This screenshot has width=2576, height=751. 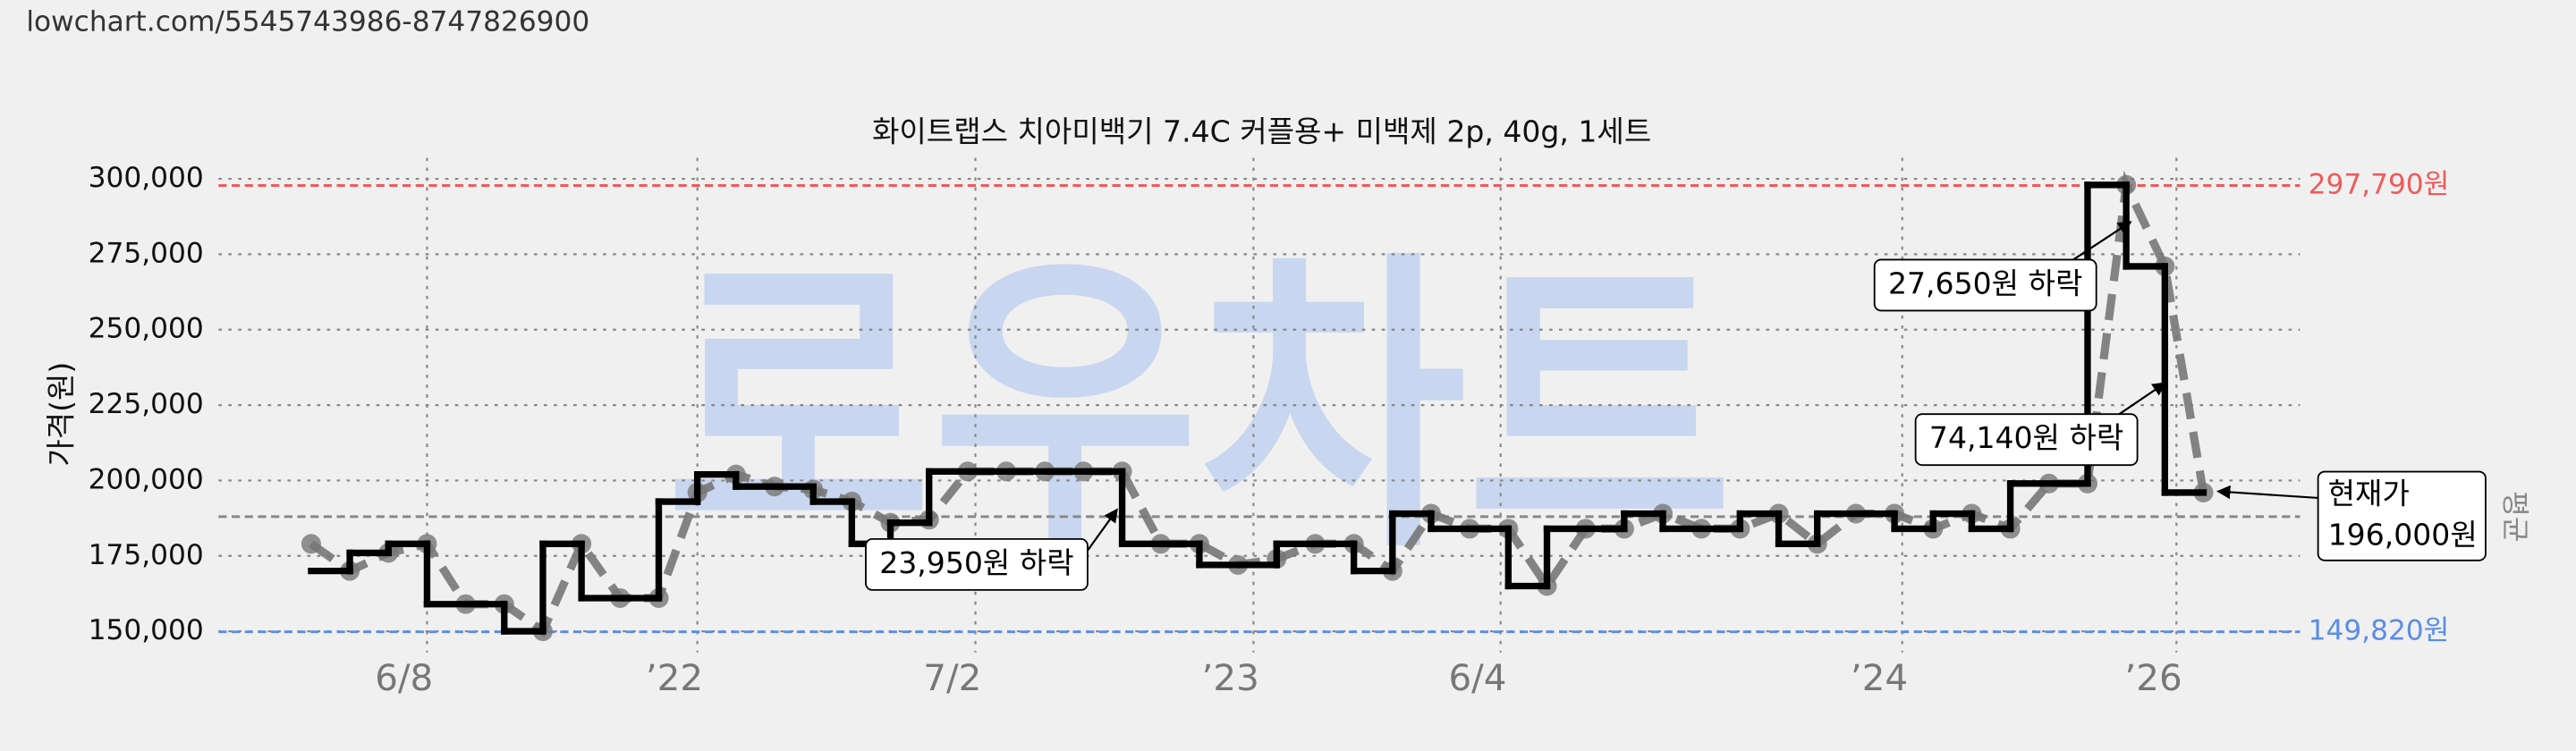 What do you see at coordinates (952, 677) in the screenshot?
I see `x-tick-label: 7/2` at bounding box center [952, 677].